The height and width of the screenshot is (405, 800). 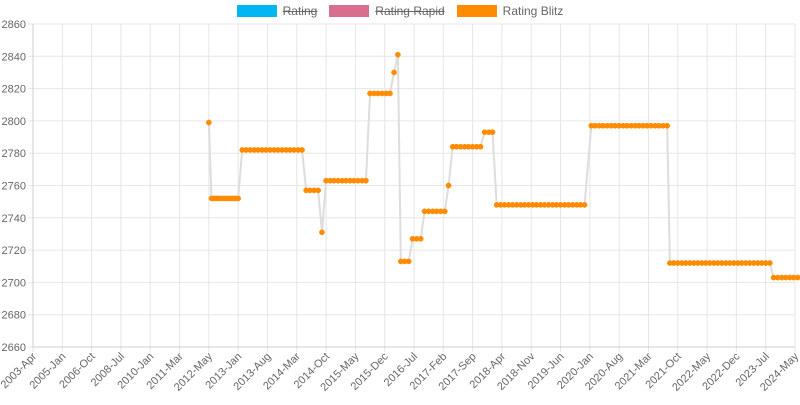 I want to click on y-tick-label: 2760, so click(x=14, y=187).